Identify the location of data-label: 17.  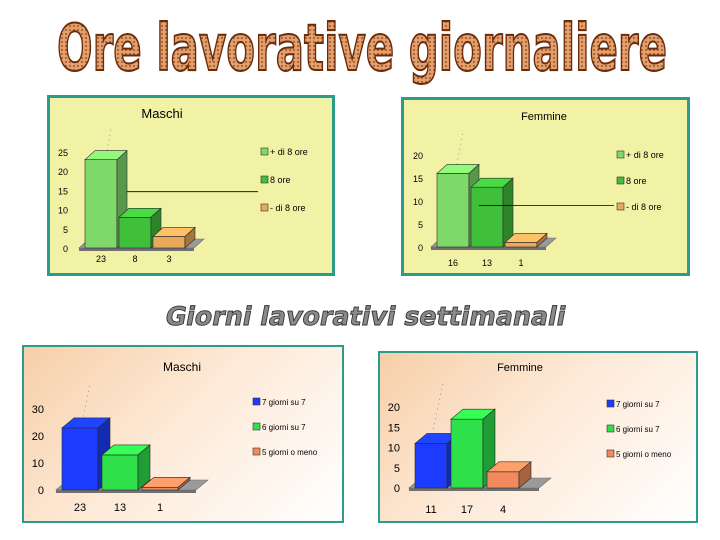
(467, 510).